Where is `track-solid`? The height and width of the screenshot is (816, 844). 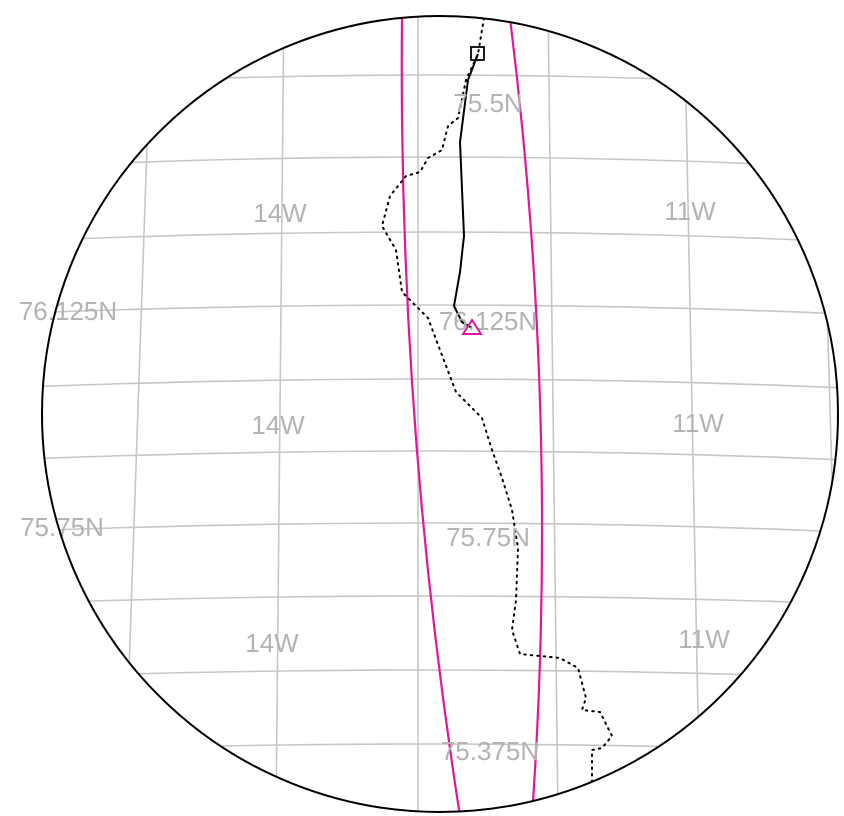 track-solid is located at coordinates (465, 191).